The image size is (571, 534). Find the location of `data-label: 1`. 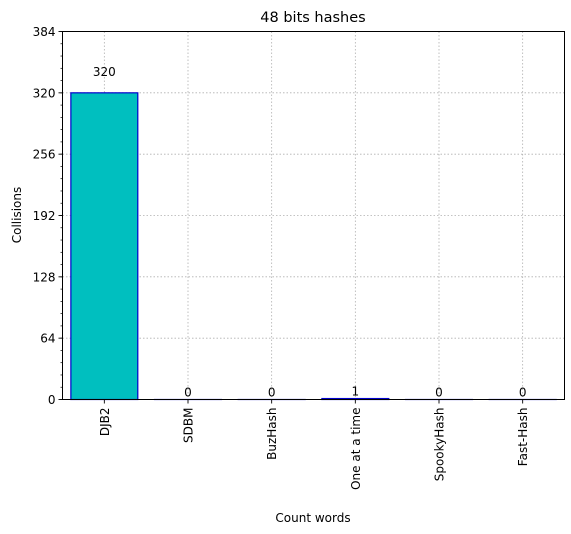

data-label: 1 is located at coordinates (356, 392).